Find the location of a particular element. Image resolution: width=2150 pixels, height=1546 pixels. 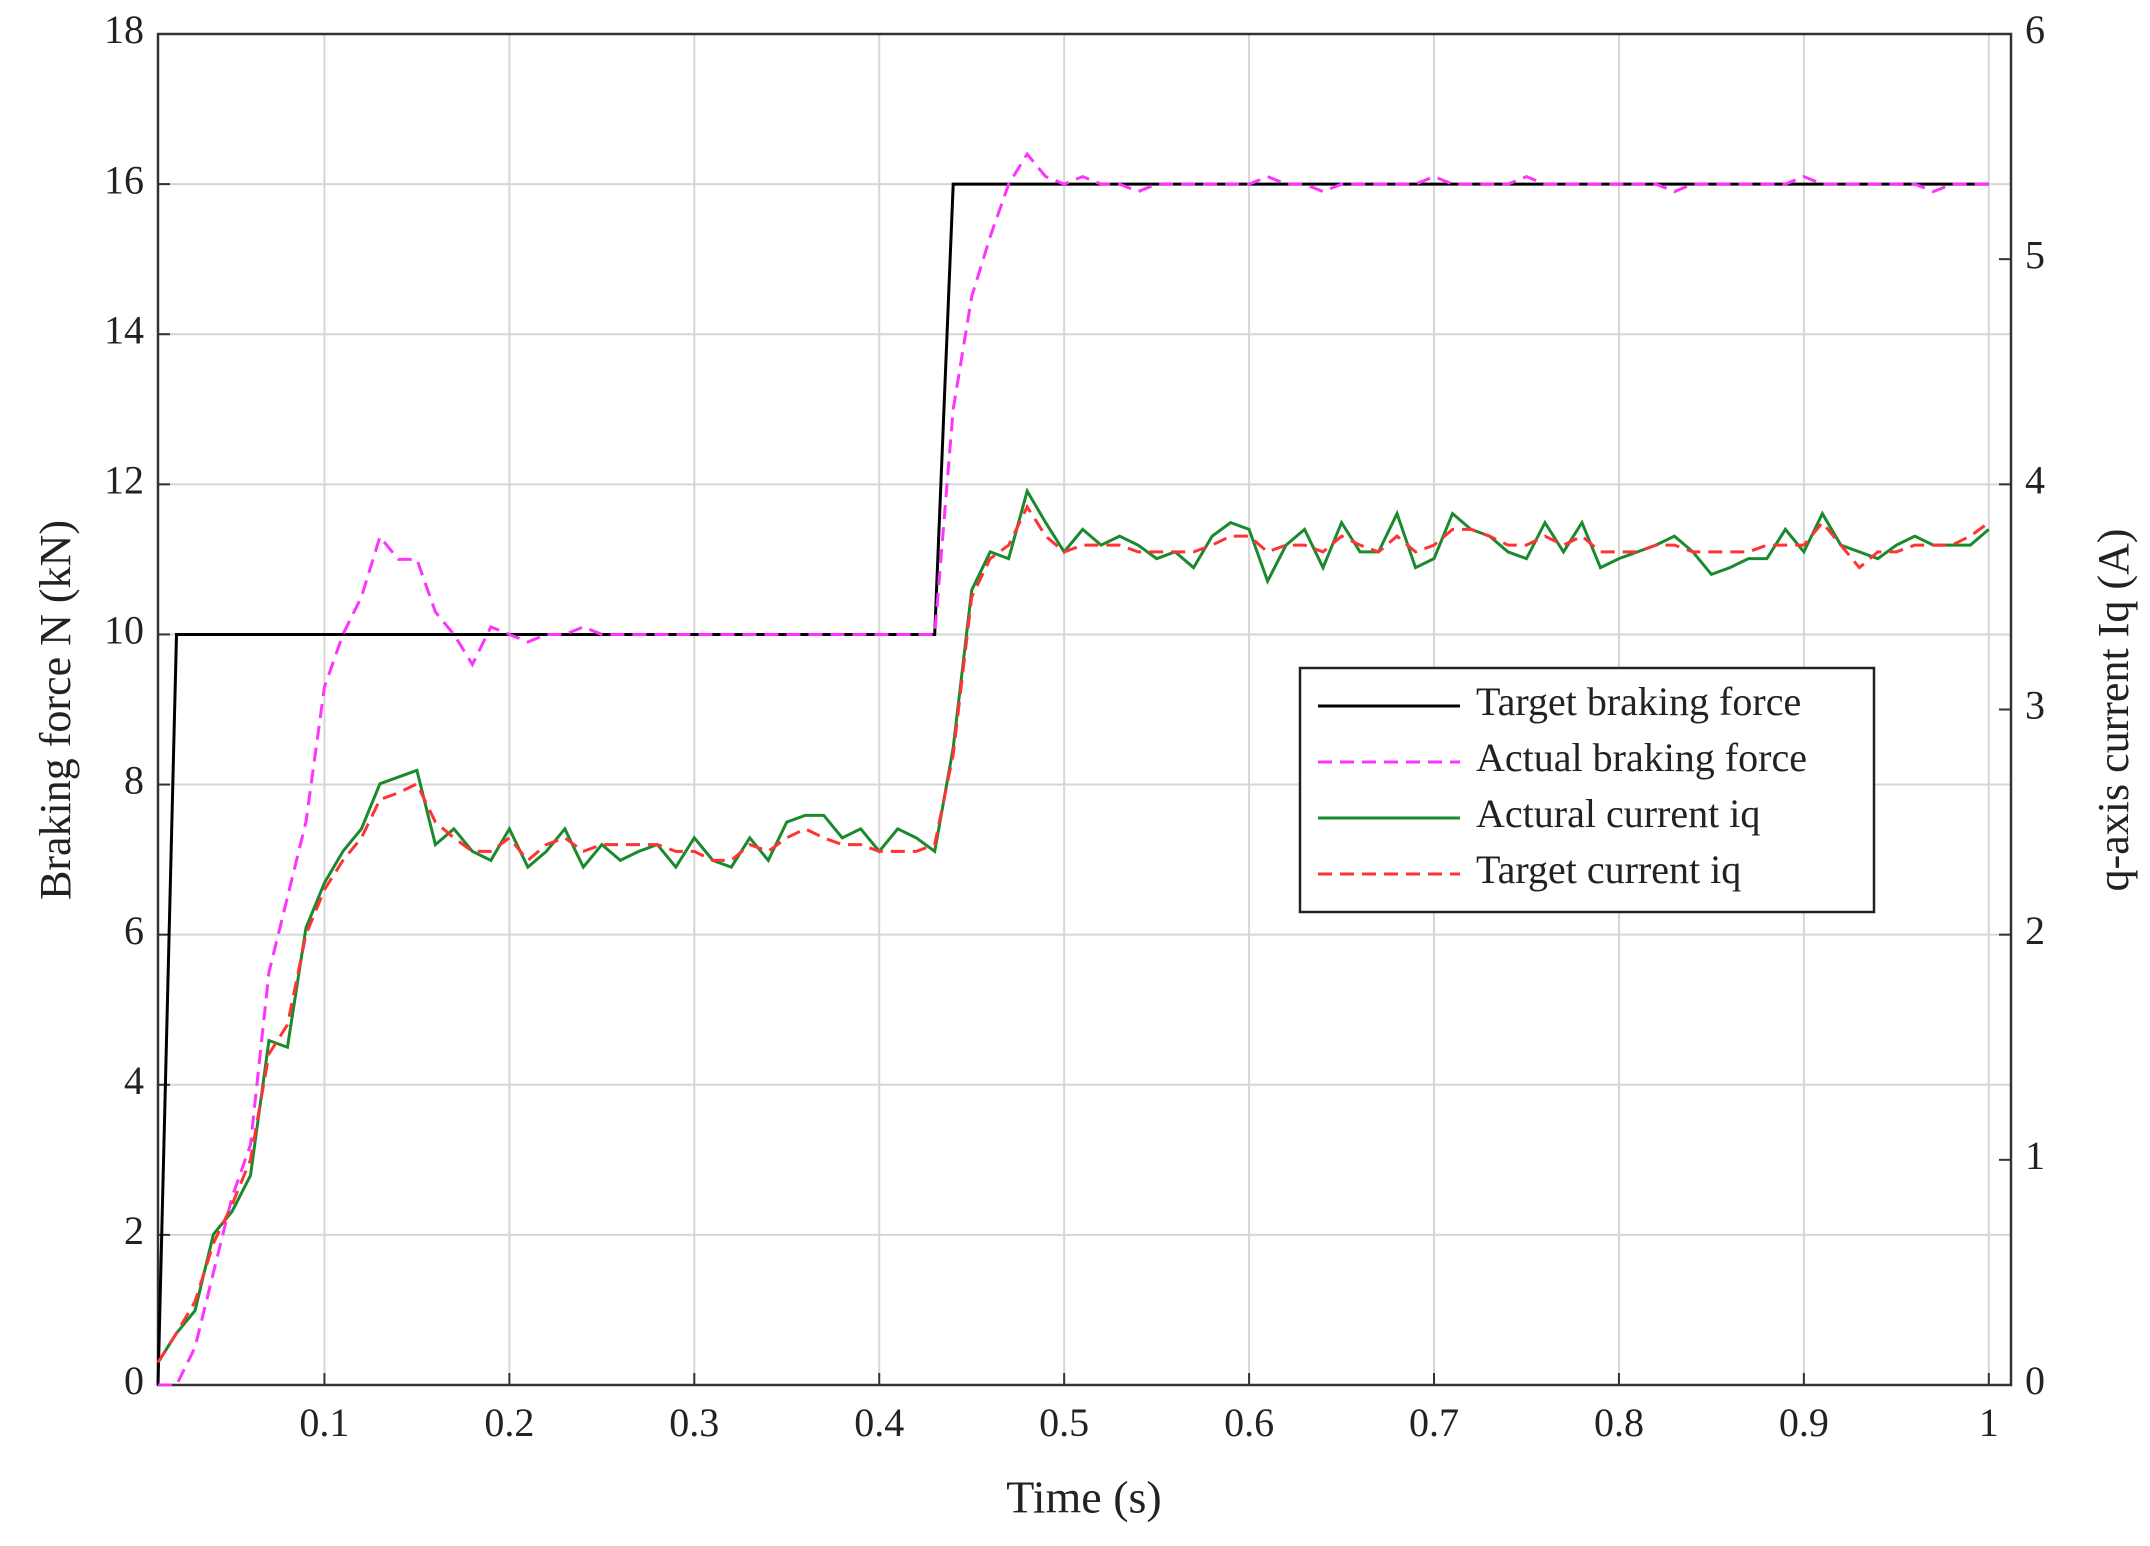

y-tick-label: 18 is located at coordinates (124, 29).